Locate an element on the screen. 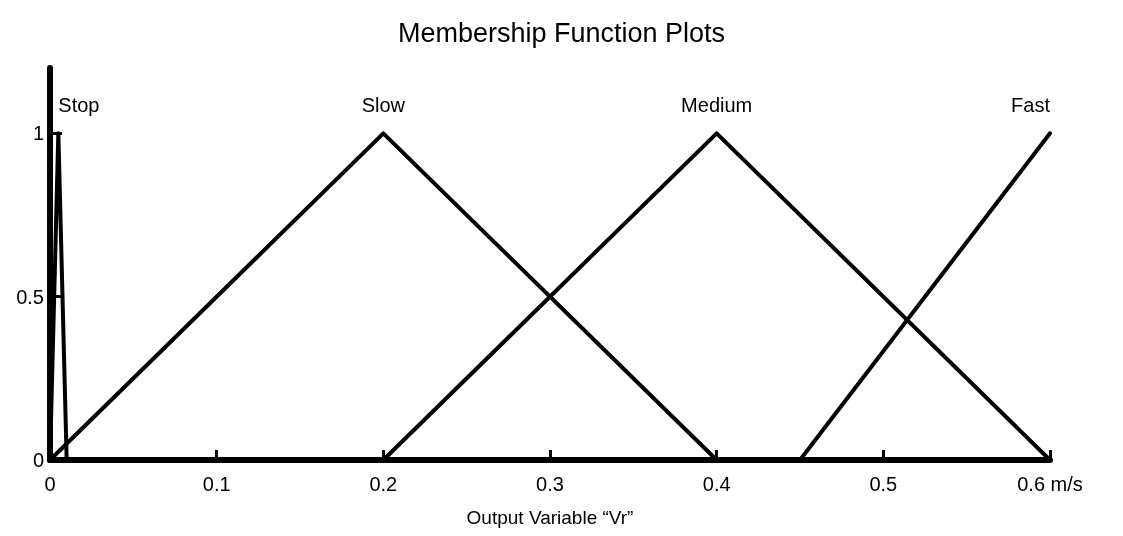  y-tick-label: 1 is located at coordinates (38, 133).